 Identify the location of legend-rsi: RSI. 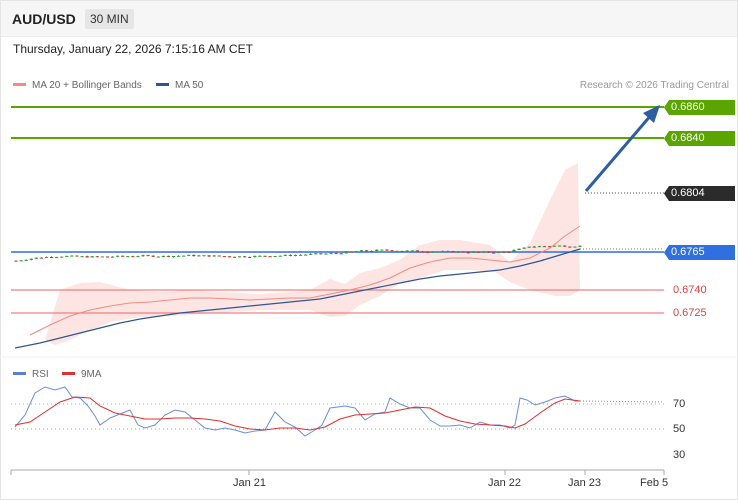
(31, 374).